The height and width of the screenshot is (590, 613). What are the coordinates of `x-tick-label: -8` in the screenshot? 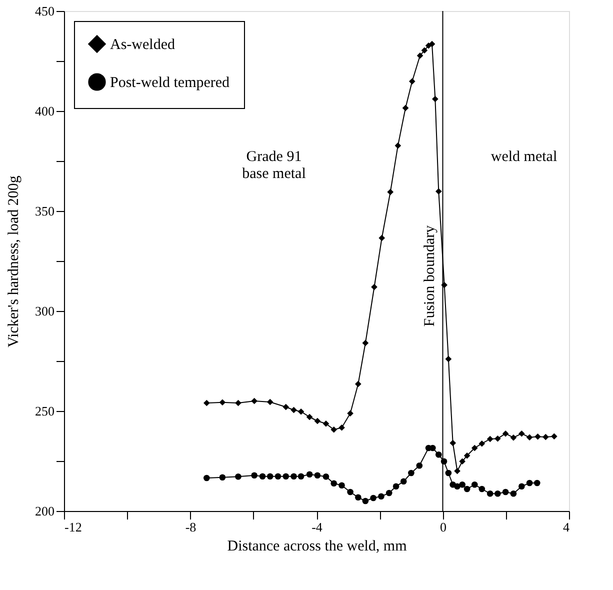 It's located at (190, 527).